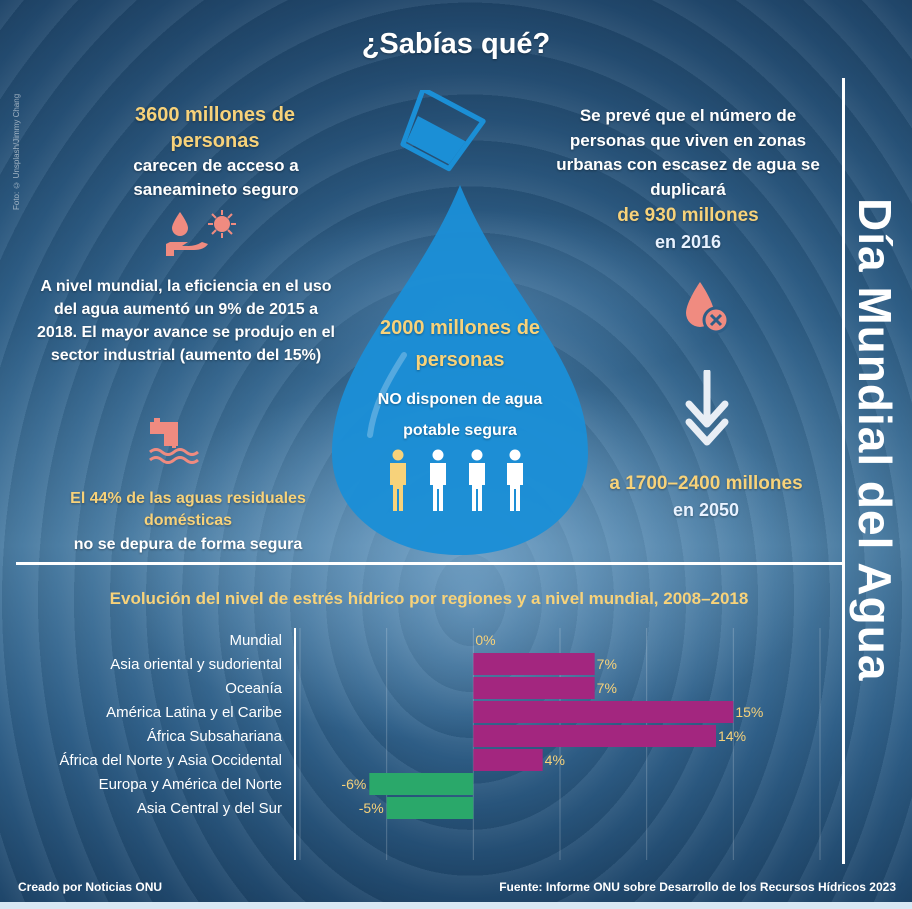  I want to click on water-drop, so click(460, 370).